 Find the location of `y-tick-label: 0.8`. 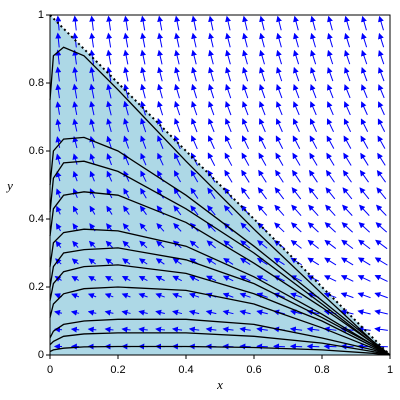

y-tick-label: 0.8 is located at coordinates (36, 83).